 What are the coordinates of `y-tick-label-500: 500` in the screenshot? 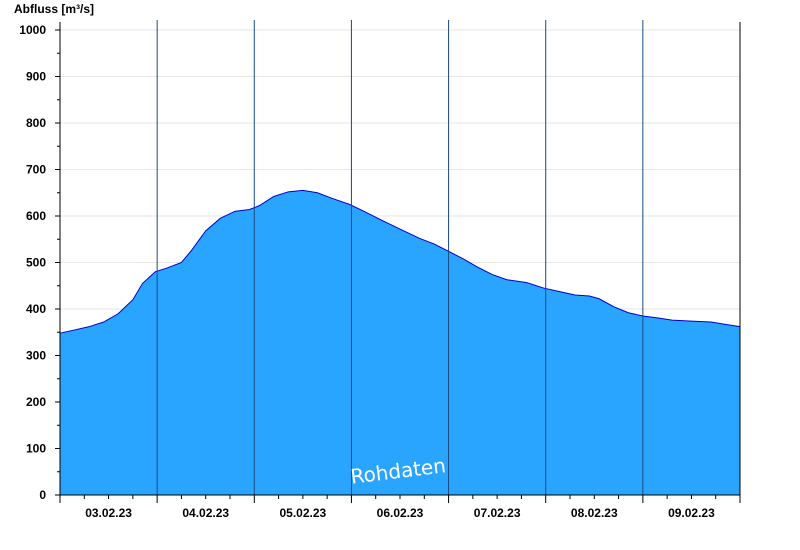 It's located at (36, 263).